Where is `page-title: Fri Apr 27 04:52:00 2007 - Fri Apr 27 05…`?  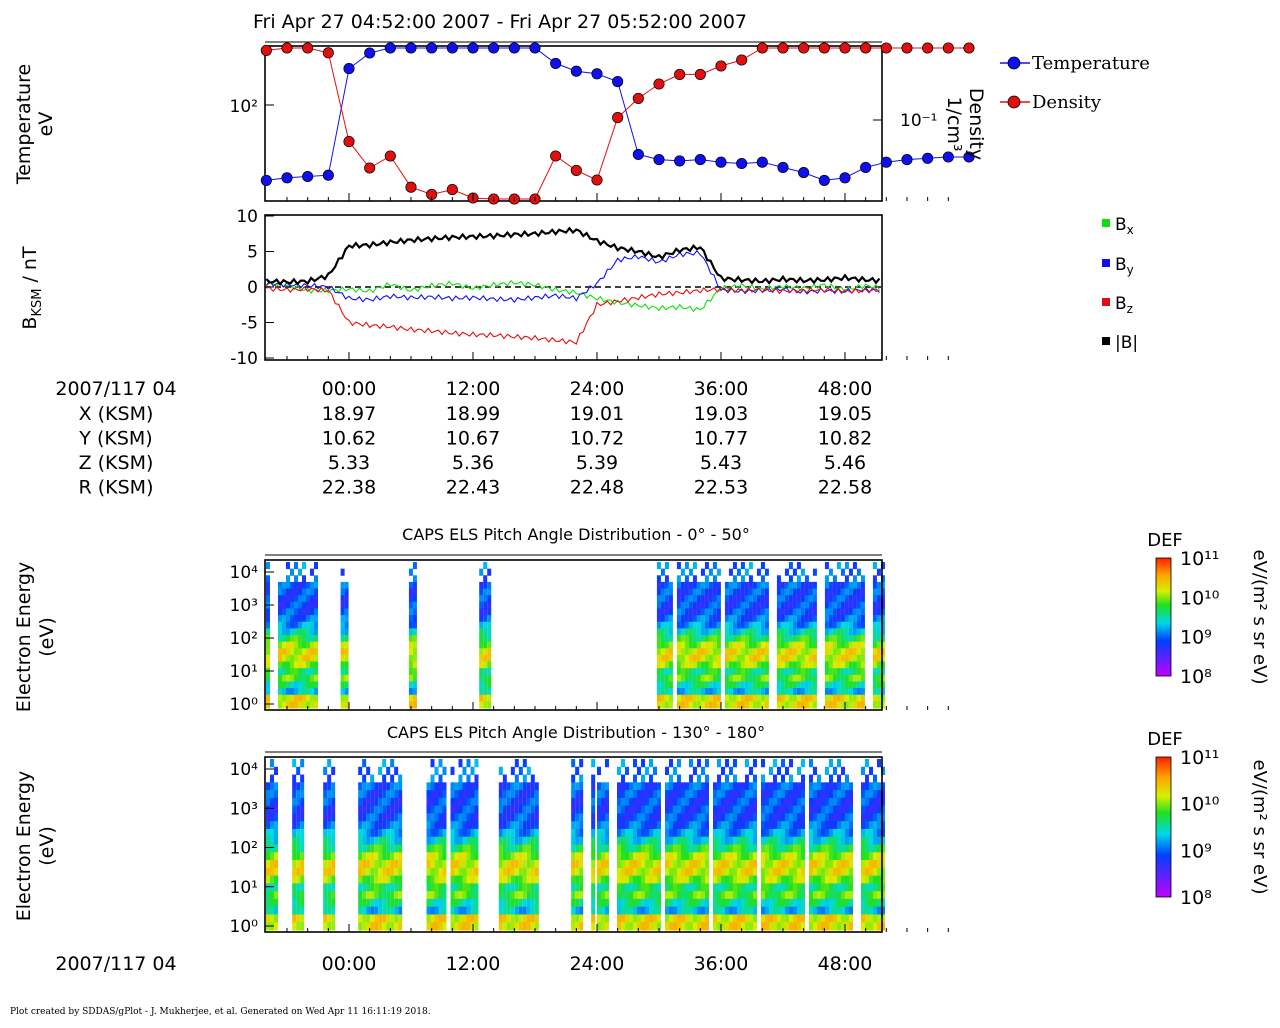 page-title: Fri Apr 27 04:52:00 2007 - Fri Apr 27 05… is located at coordinates (500, 22).